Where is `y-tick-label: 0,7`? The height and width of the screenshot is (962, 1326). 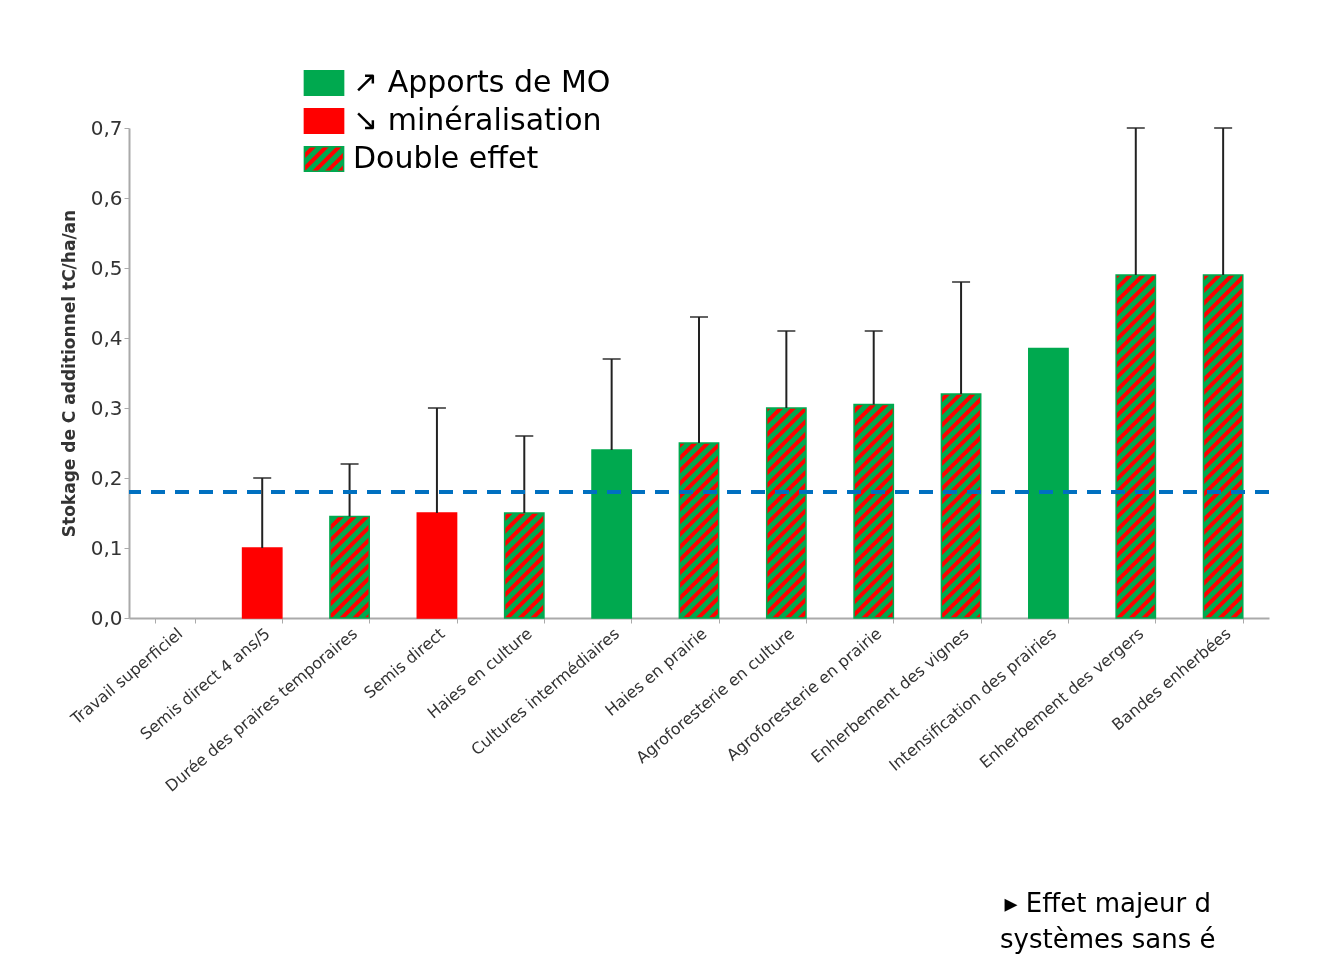
y-tick-label: 0,7 is located at coordinates (106, 127).